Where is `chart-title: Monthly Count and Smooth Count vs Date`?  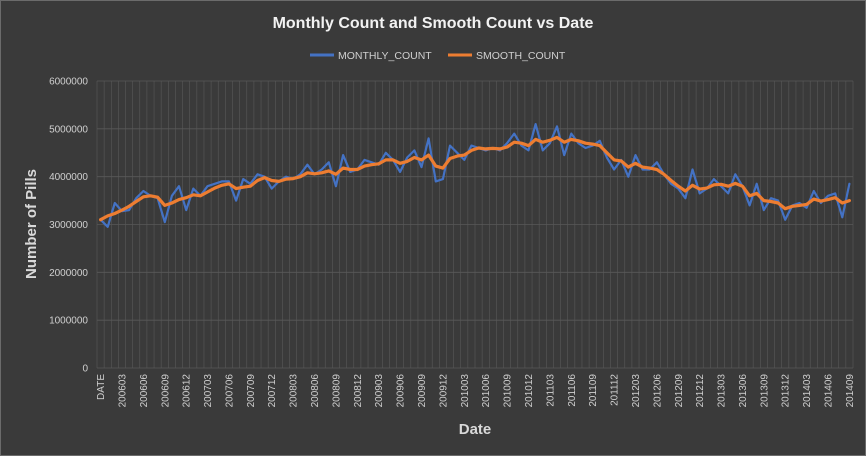 chart-title: Monthly Count and Smooth Count vs Date is located at coordinates (433, 23).